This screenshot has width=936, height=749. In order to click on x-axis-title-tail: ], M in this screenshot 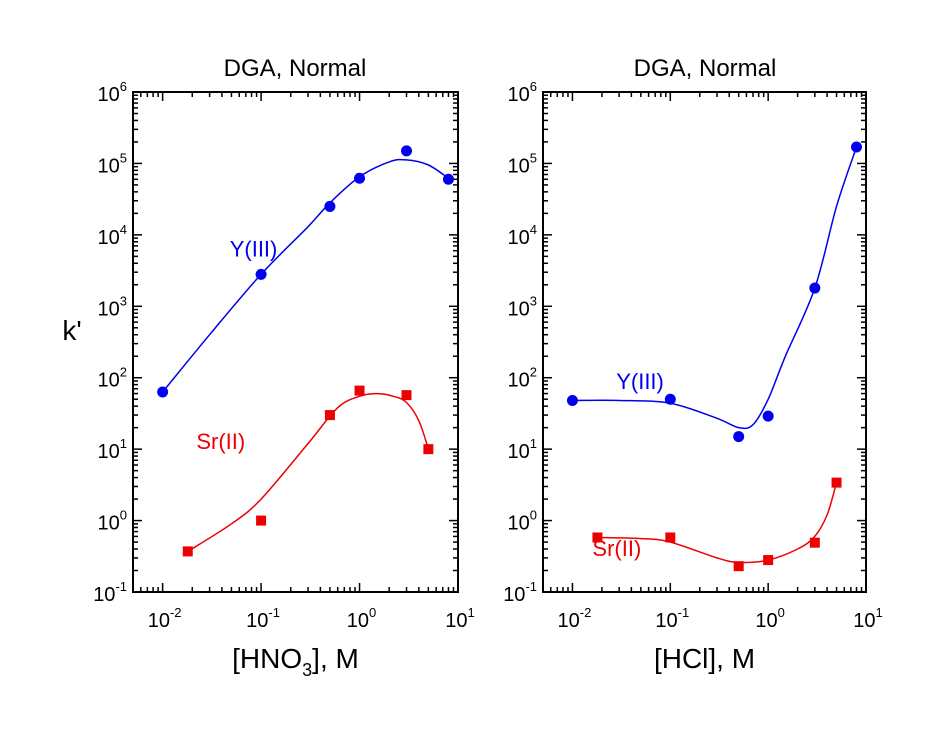, I will do `click(335, 658)`.